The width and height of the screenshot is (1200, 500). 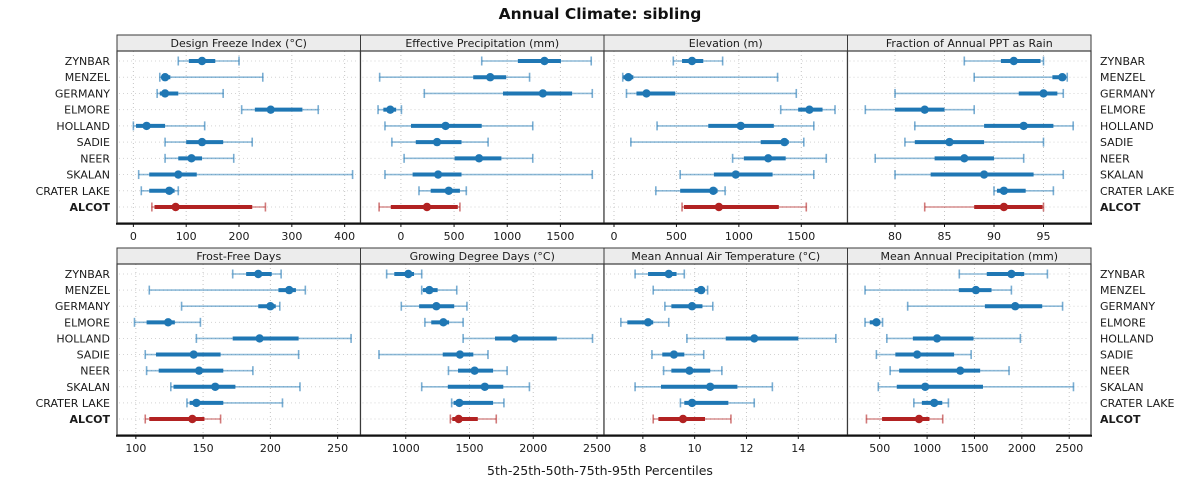 I want to click on site-label-left: SADIE, so click(x=93, y=142).